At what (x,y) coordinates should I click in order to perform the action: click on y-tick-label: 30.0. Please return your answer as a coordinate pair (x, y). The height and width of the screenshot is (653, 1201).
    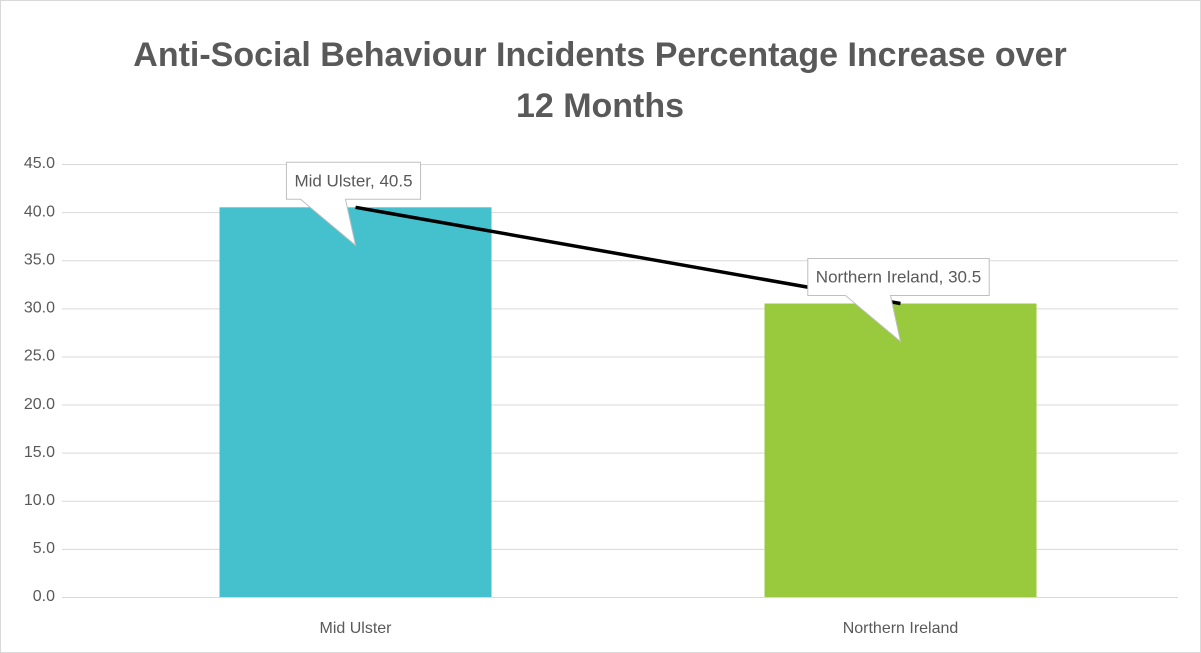
    Looking at the image, I should click on (39, 308).